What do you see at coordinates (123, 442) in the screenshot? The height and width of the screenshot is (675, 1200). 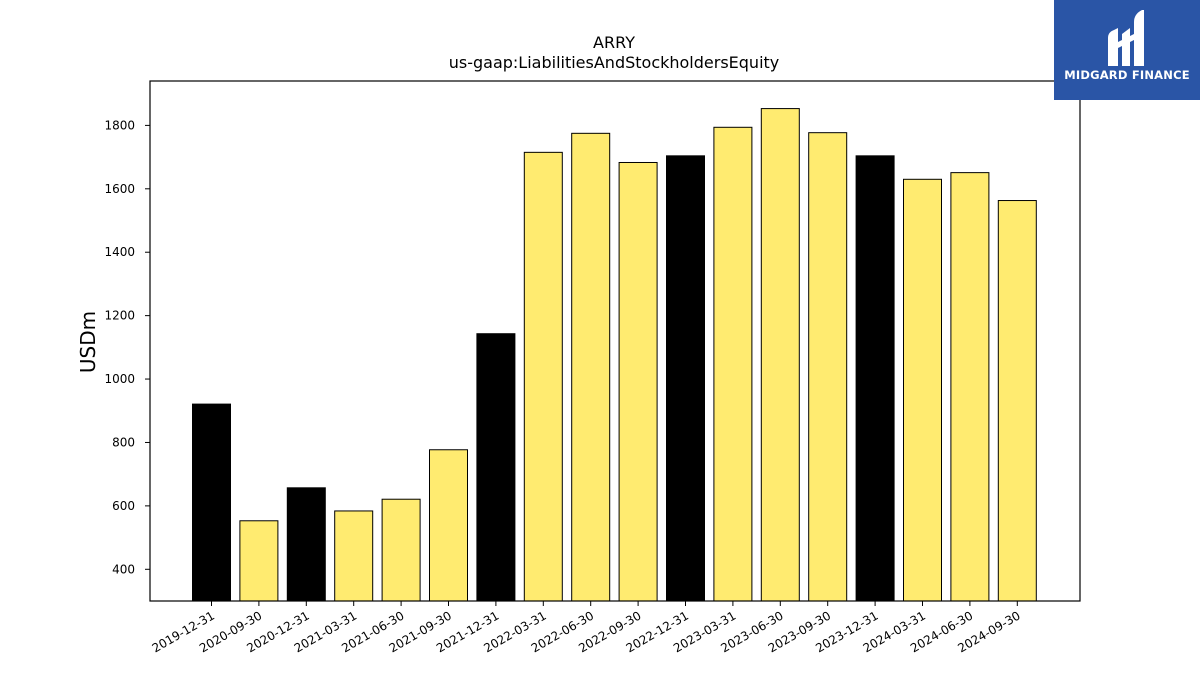 I see `y-tick-label: 800` at bounding box center [123, 442].